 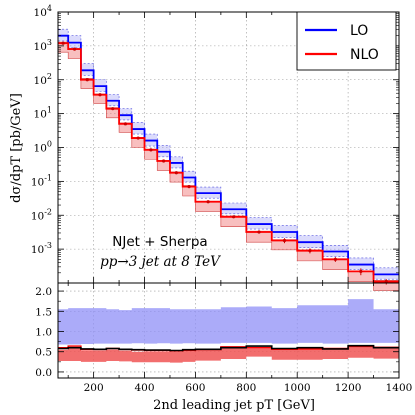 What do you see at coordinates (43, 333) in the screenshot?
I see `y-tick-label: 1.0` at bounding box center [43, 333].